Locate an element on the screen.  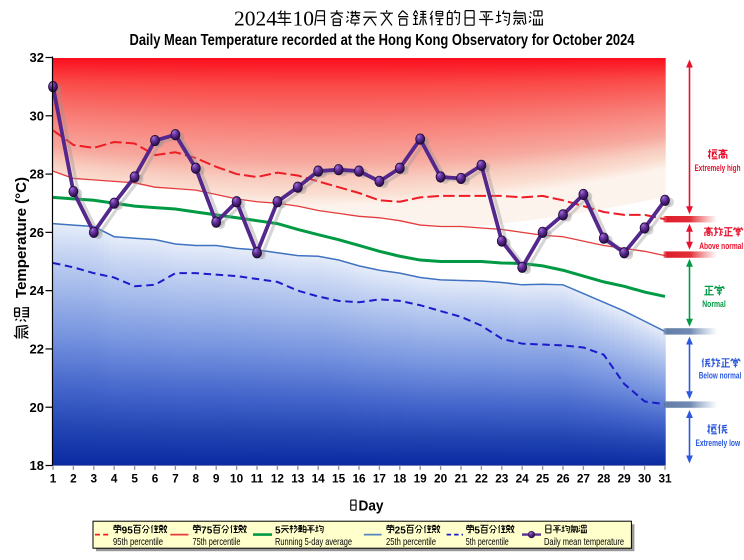
svg-text: Normal is located at coordinates (714, 304).